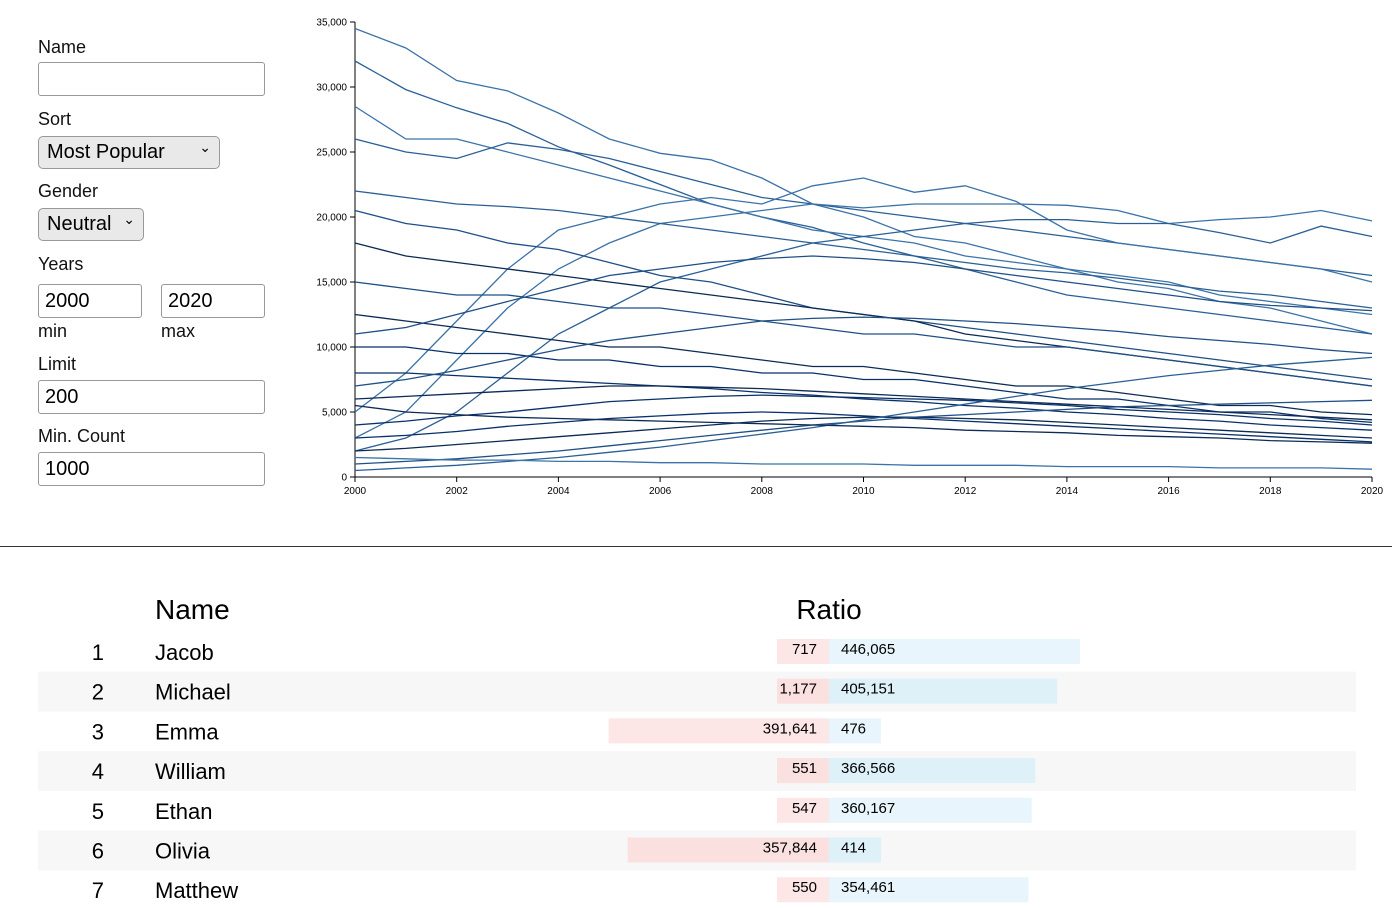 This screenshot has height=908, width=1392. What do you see at coordinates (1372, 491) in the screenshot?
I see `x-tick-label: 2020` at bounding box center [1372, 491].